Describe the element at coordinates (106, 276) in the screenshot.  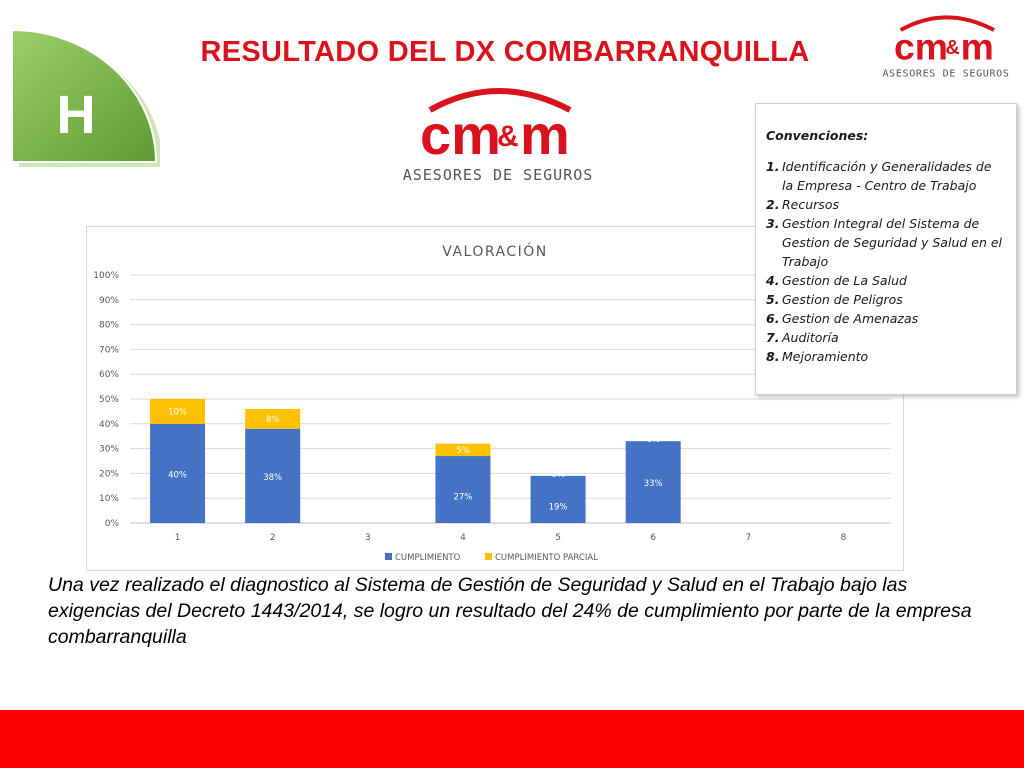
I see `y-tick-label: 100%` at that location.